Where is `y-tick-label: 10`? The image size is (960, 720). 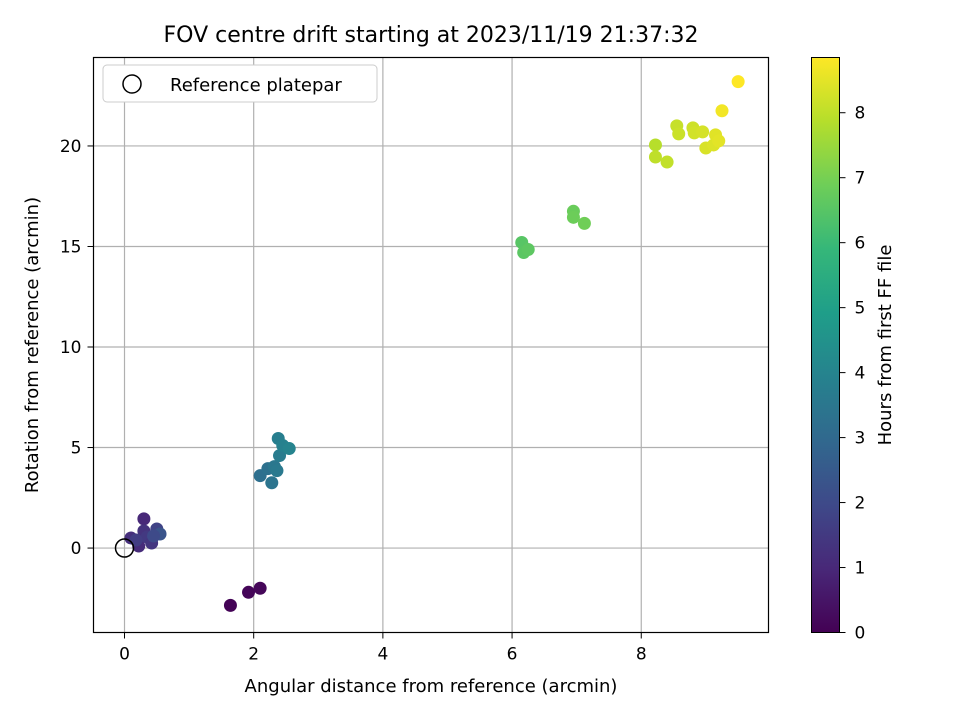 y-tick-label: 10 is located at coordinates (71, 348).